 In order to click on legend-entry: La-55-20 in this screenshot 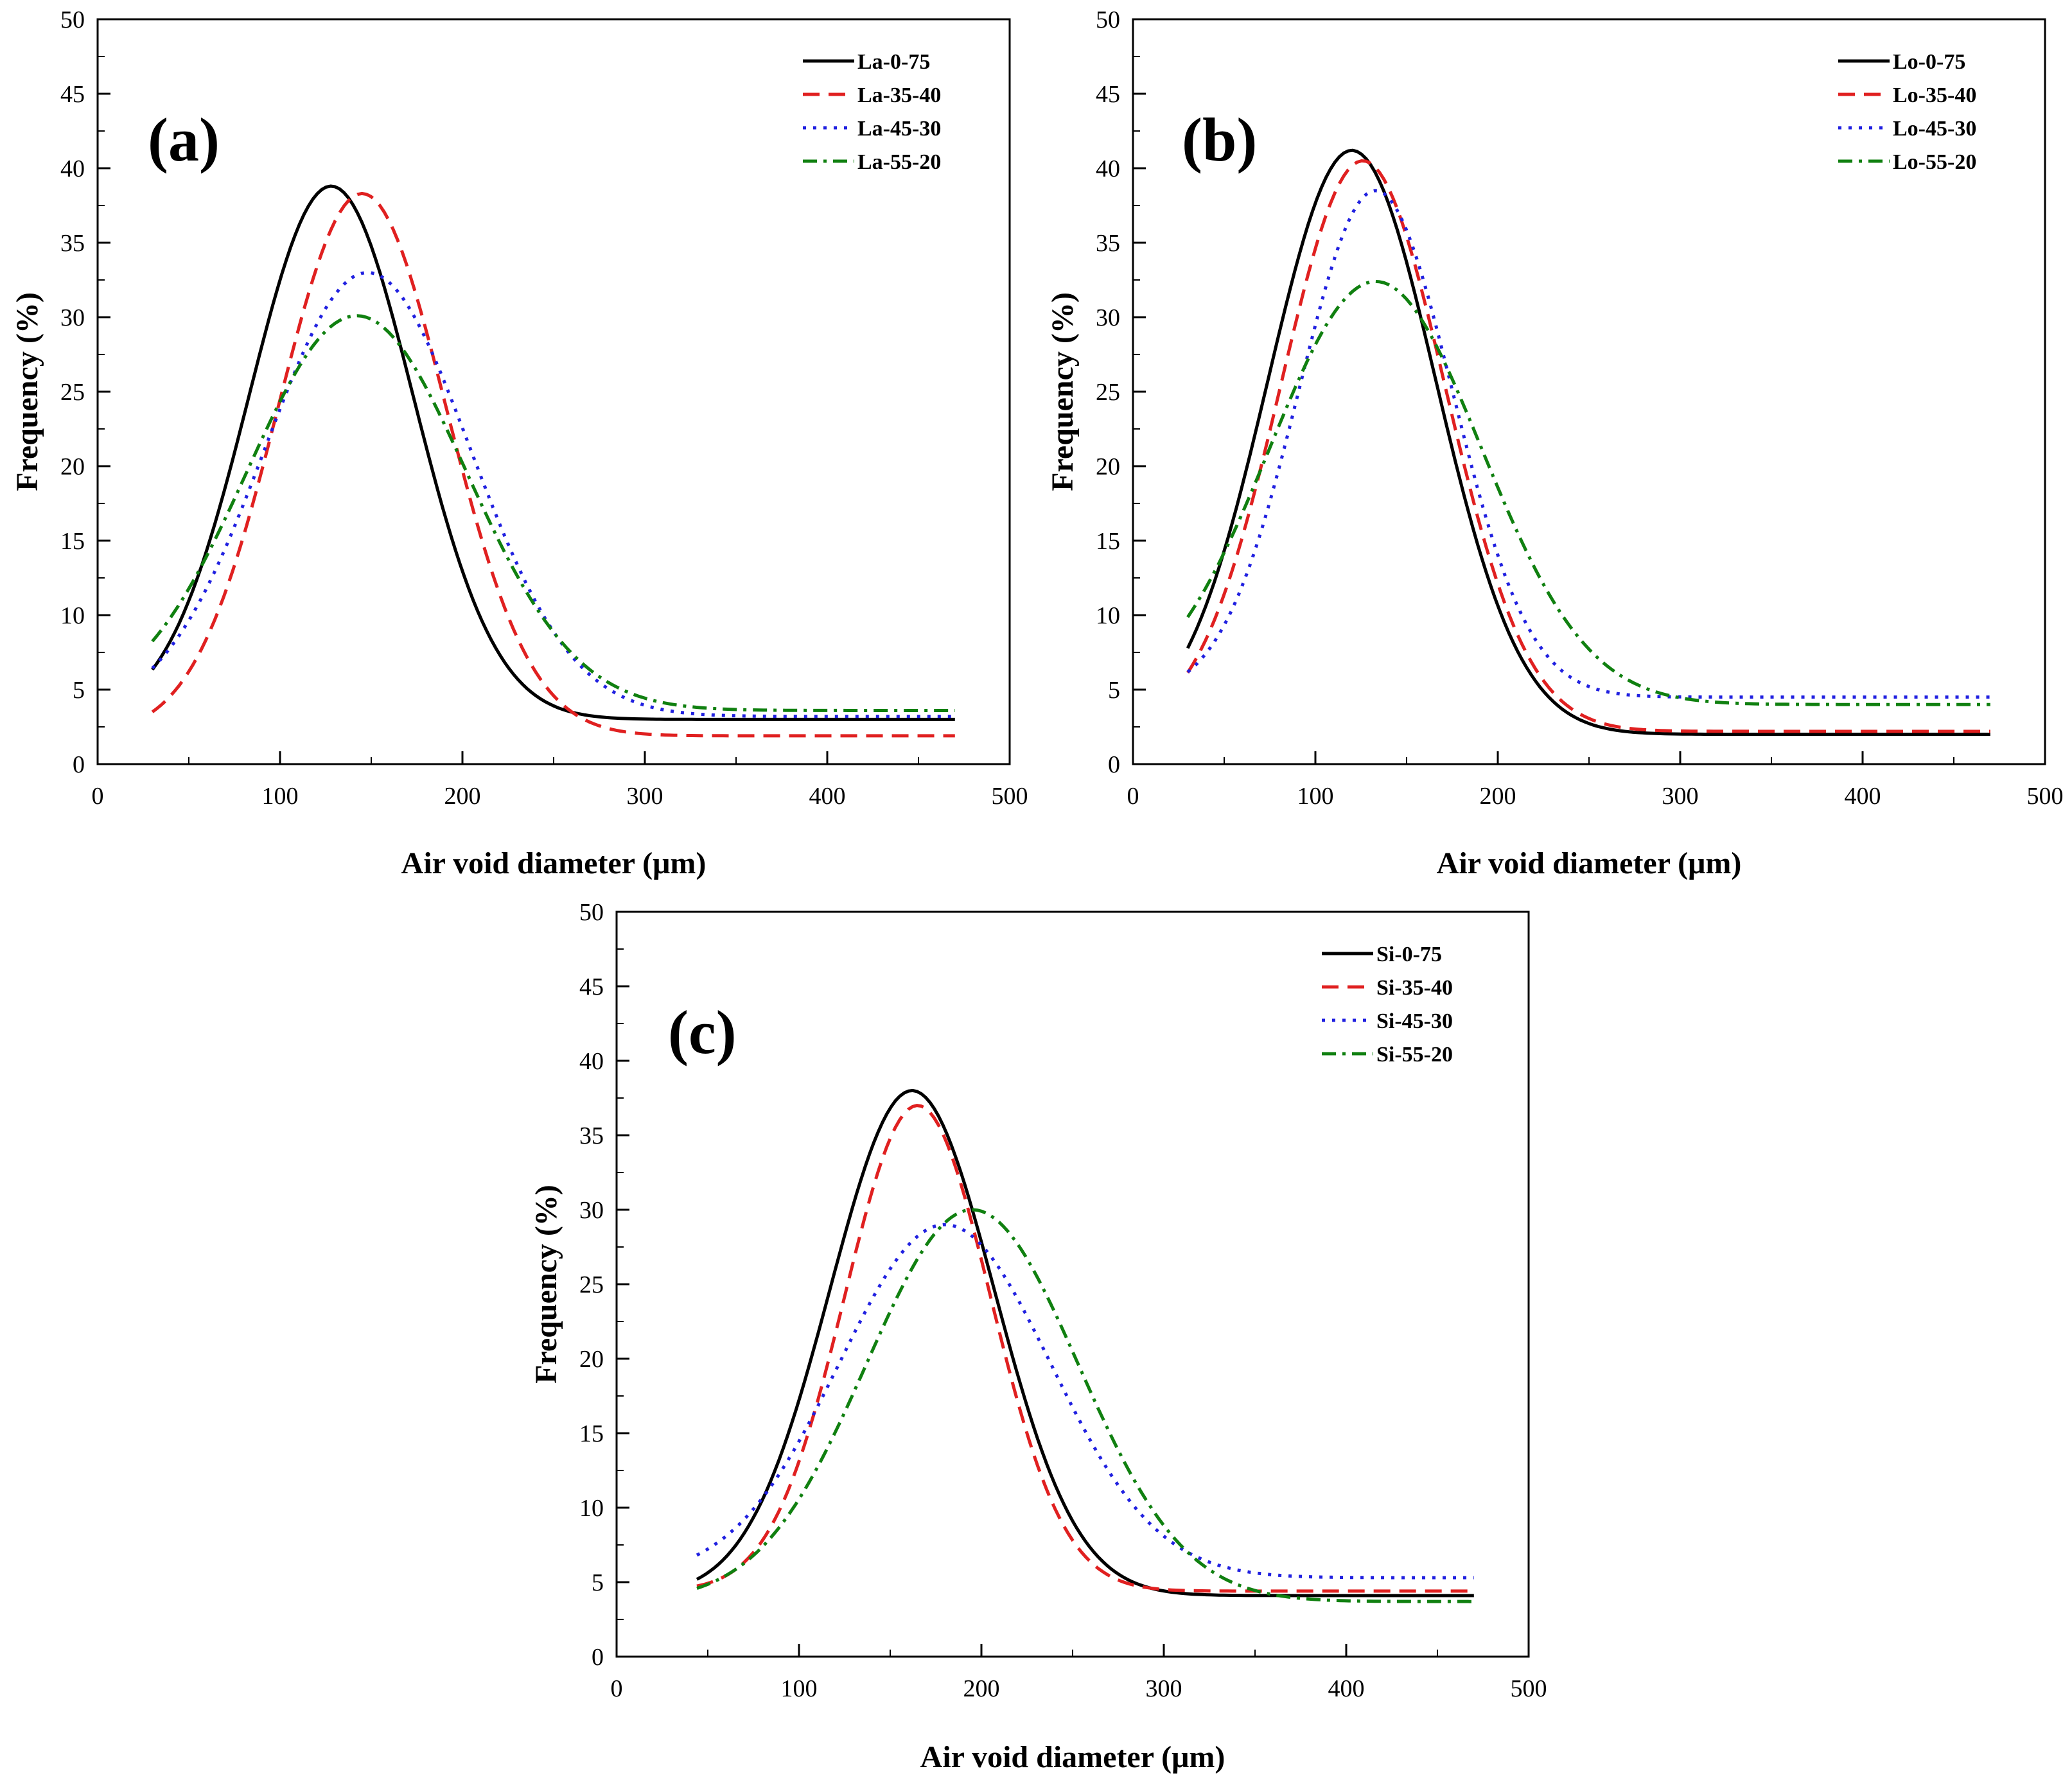, I will do `click(899, 162)`.